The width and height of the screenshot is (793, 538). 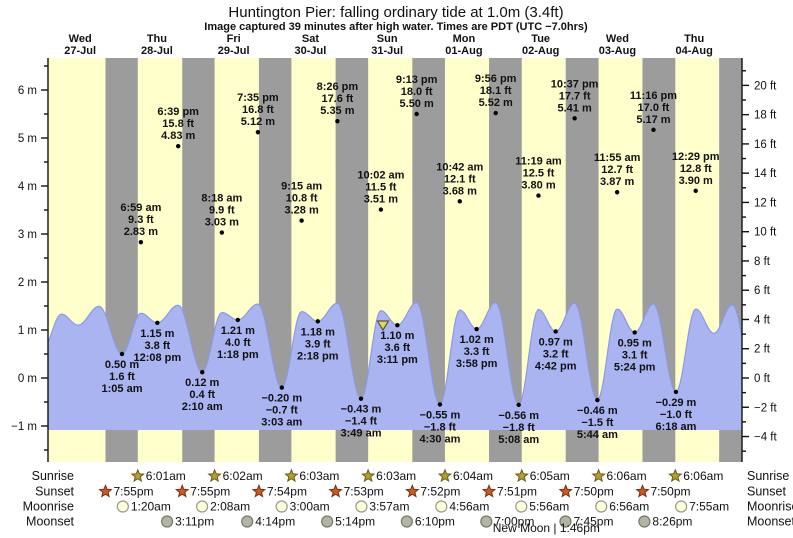 I want to click on tide-label: 3.1 ft, so click(x=635, y=355).